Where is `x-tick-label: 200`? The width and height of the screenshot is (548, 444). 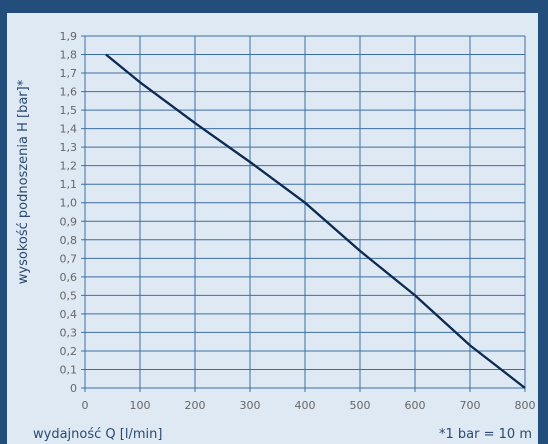 x-tick-label: 200 is located at coordinates (195, 405).